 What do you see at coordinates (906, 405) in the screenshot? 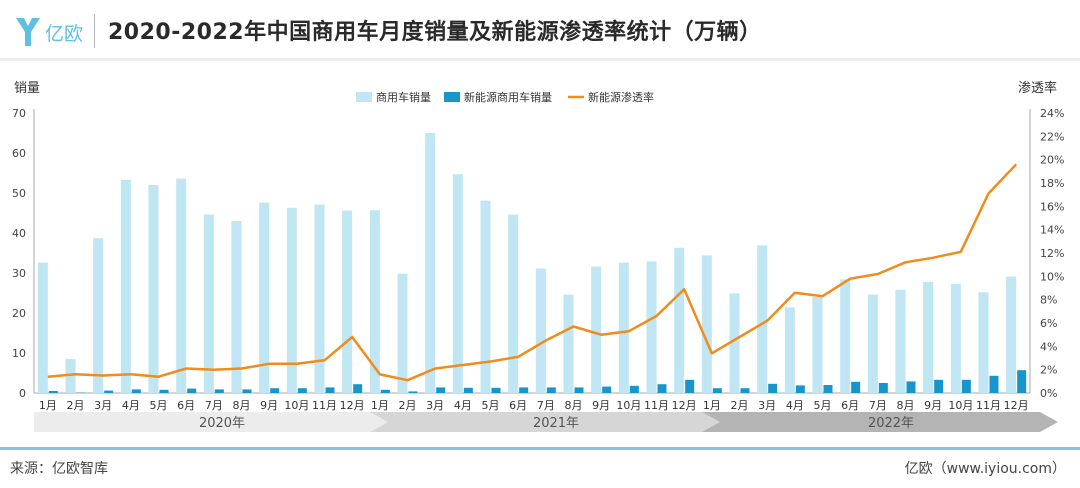
I see `x-tick-label: 8月` at bounding box center [906, 405].